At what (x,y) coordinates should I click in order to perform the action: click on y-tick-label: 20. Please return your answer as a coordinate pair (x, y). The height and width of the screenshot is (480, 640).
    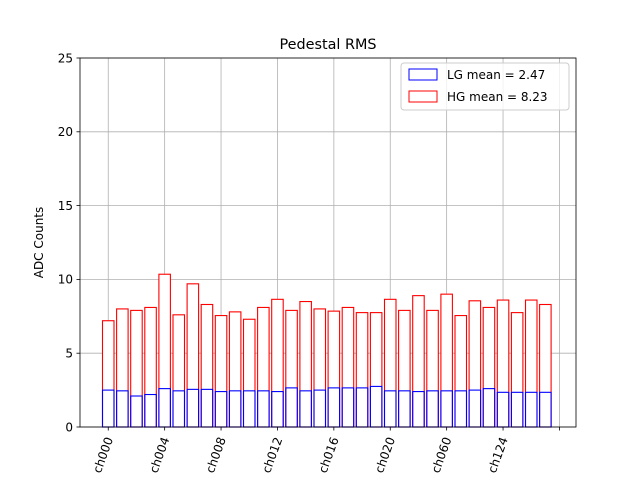
    Looking at the image, I should click on (65, 132).